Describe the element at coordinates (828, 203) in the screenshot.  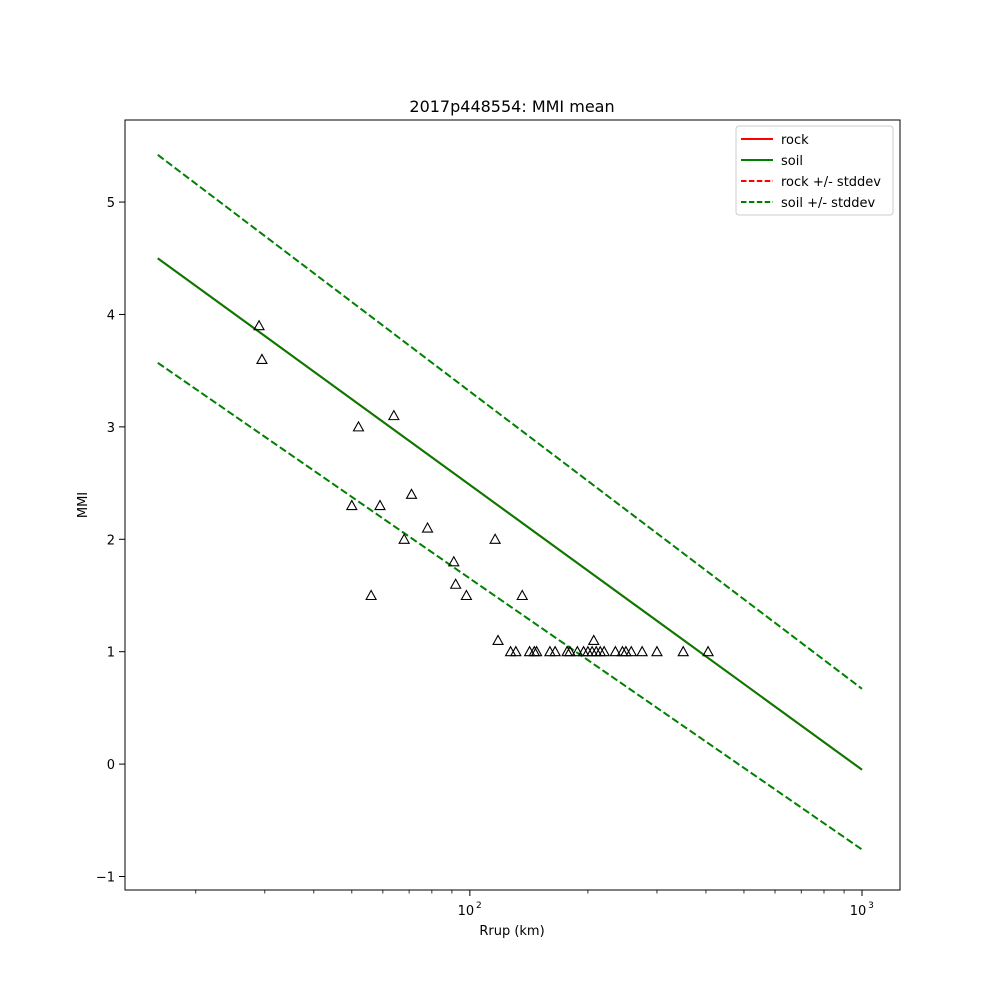
I see `legend-label: soil +/- stddev` at that location.